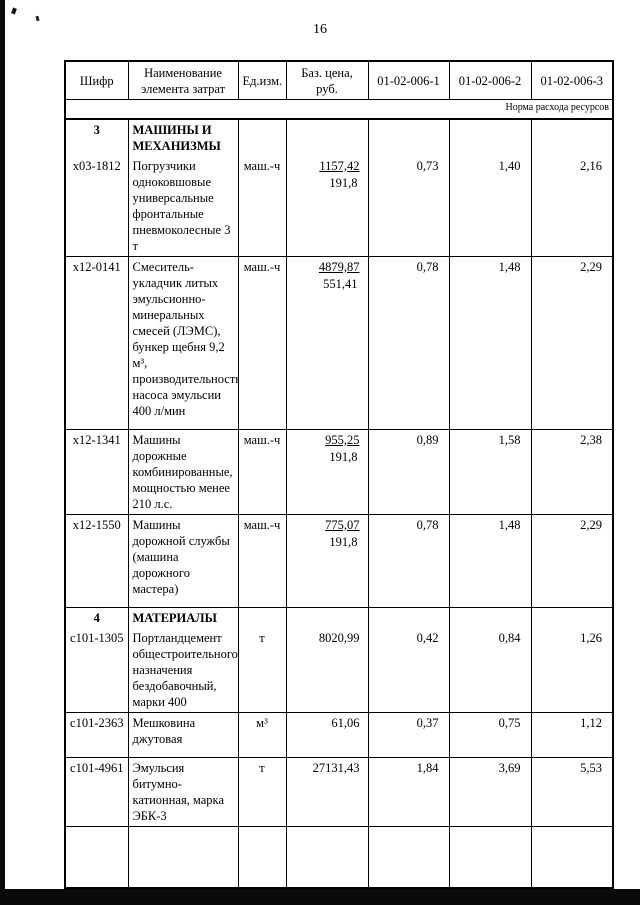 The height and width of the screenshot is (905, 640). Describe the element at coordinates (327, 80) in the screenshot. I see `column-header-base-price: Баз. цена, руб.` at that location.